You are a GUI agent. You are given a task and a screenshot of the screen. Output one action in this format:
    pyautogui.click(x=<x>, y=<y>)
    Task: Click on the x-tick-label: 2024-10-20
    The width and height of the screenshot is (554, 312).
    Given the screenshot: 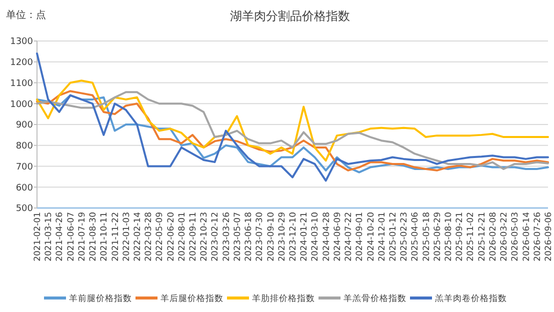 What is the action you would take?
    pyautogui.click(x=371, y=237)
    